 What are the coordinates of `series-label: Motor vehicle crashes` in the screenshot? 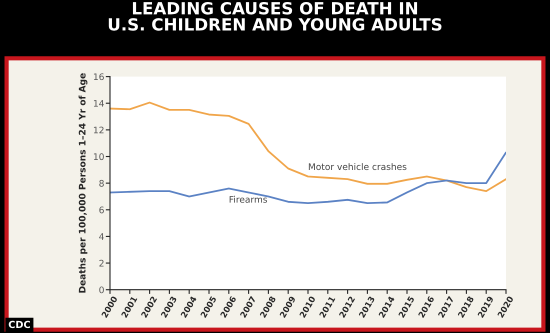 It's located at (357, 166).